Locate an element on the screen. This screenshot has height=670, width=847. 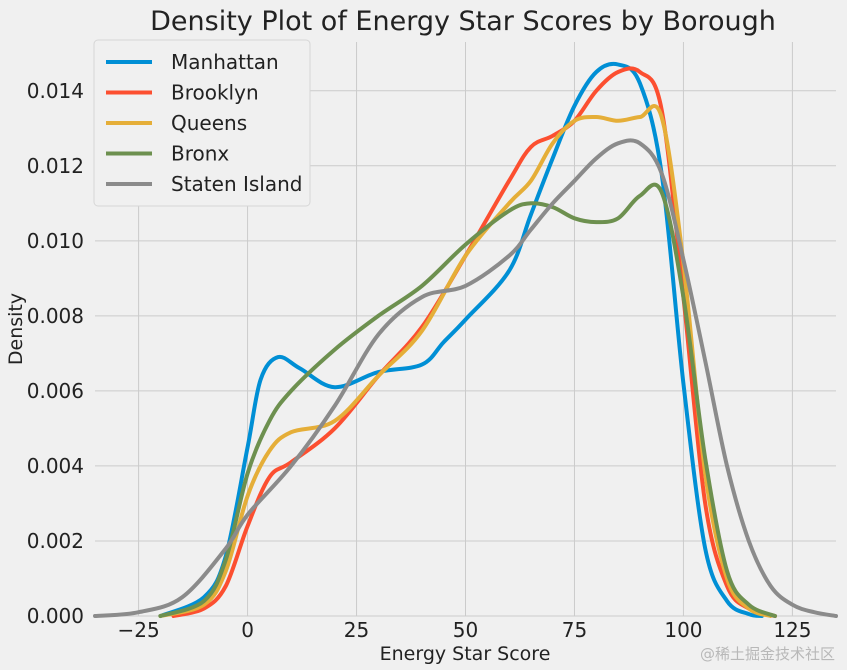
legend-box is located at coordinates (202, 123).